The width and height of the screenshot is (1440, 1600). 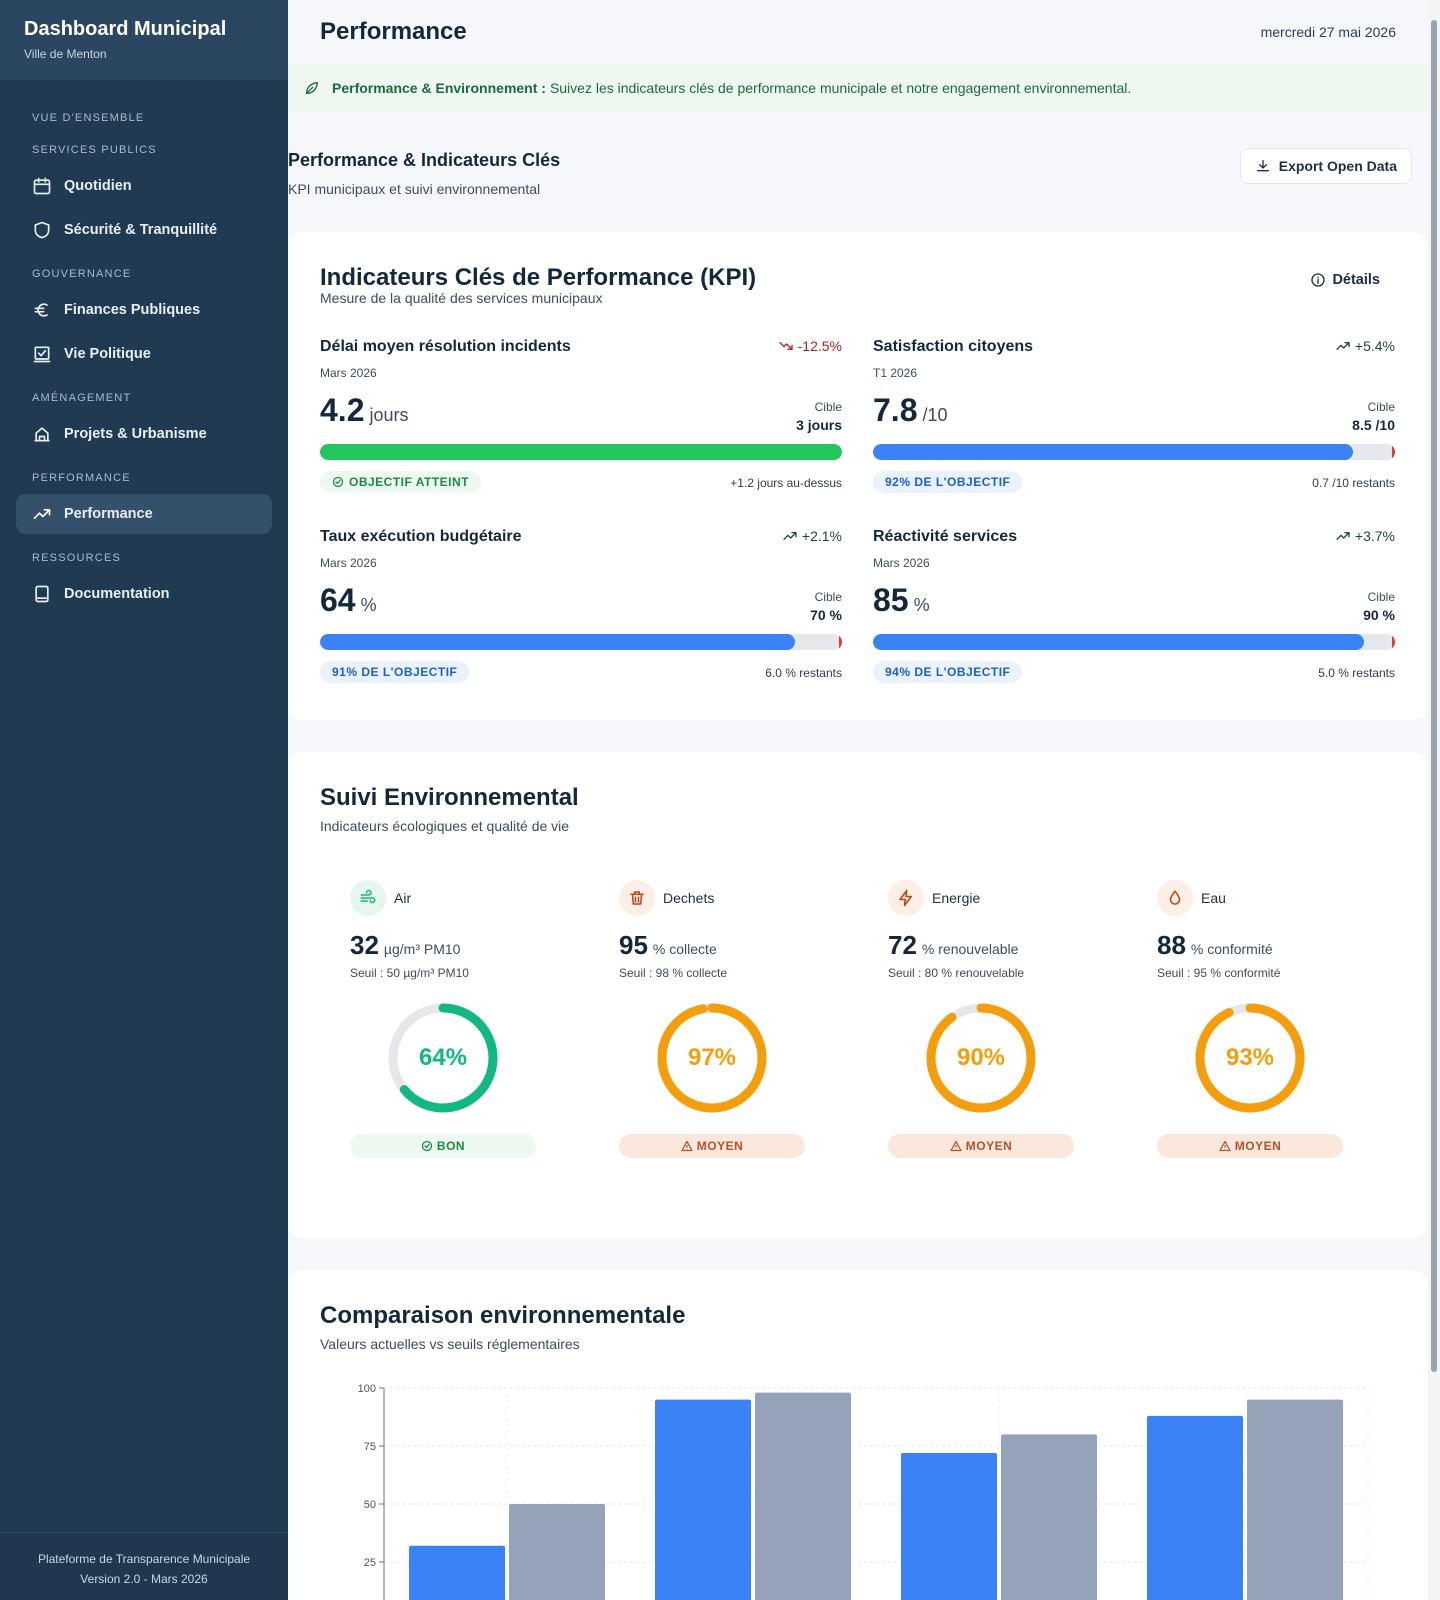 I want to click on banner-bold: Performance & Environnement :, so click(x=439, y=88).